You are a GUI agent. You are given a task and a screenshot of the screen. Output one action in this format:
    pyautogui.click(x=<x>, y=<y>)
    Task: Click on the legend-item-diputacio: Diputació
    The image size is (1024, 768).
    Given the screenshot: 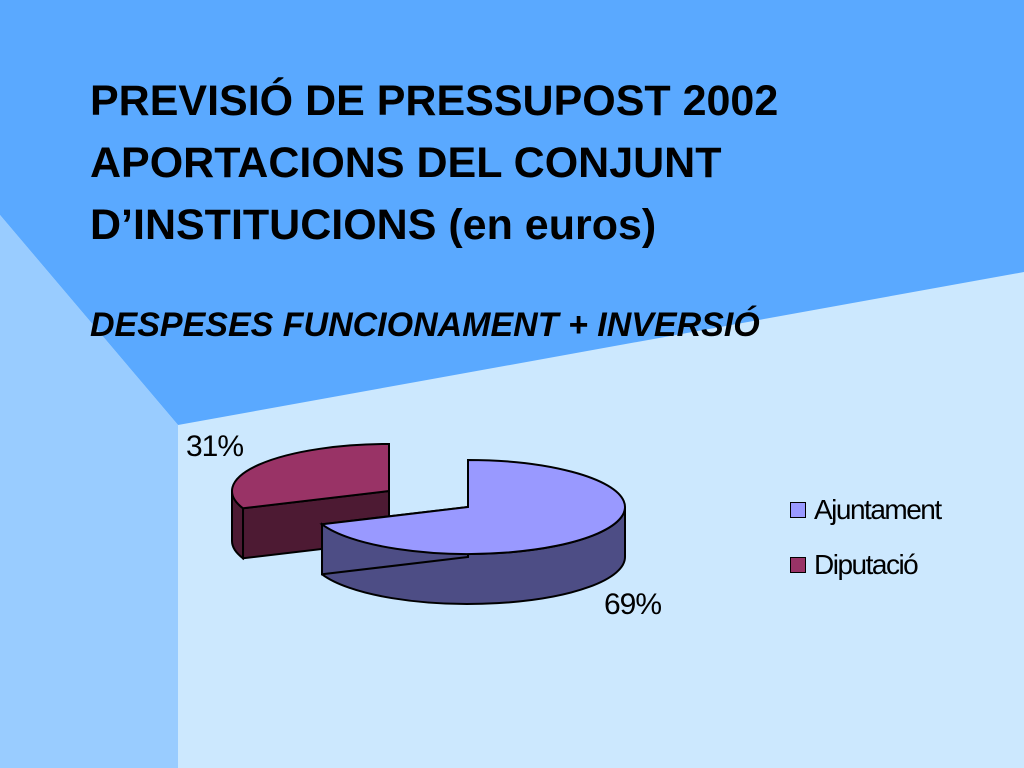 What is the action you would take?
    pyautogui.click(x=865, y=564)
    